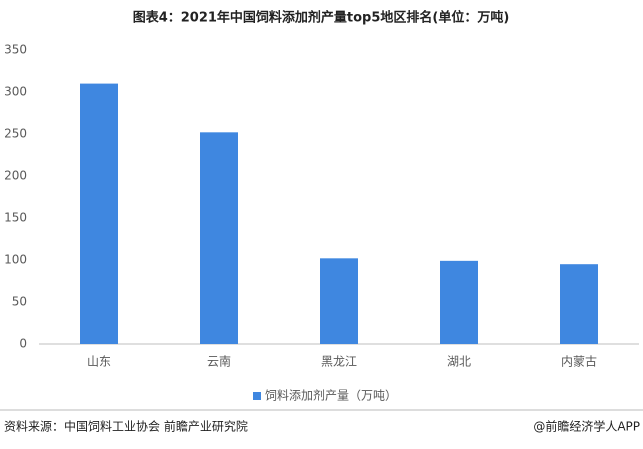  I want to click on x-tick-label: 山东, so click(99, 362).